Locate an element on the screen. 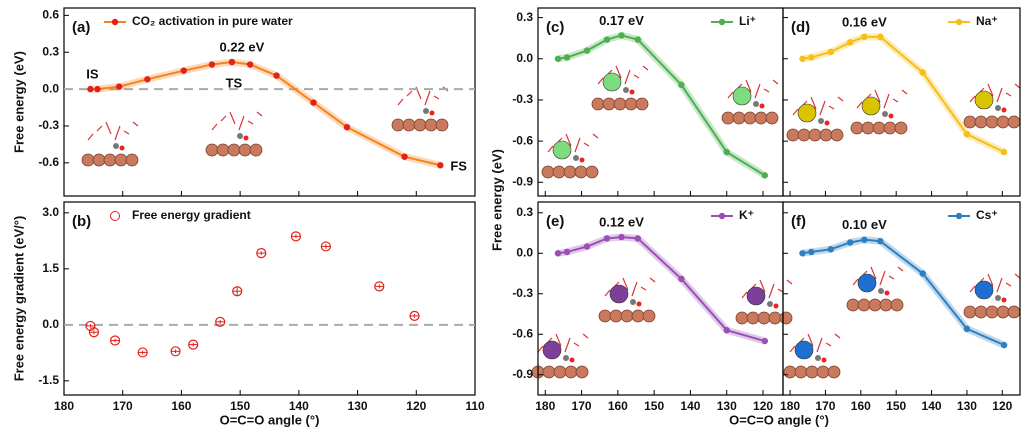  x-tick-label: 160 is located at coordinates (181, 406).